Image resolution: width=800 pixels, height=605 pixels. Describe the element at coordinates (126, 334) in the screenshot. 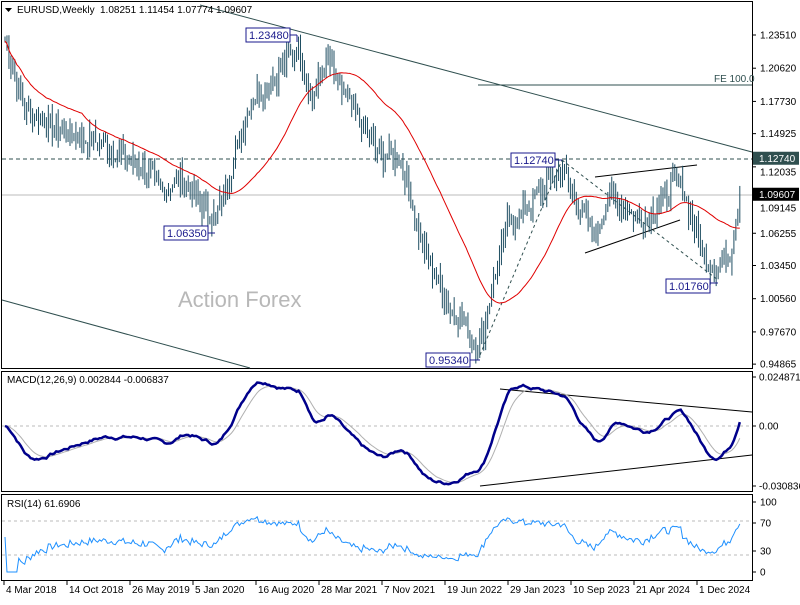

I see `lower-trendline` at that location.